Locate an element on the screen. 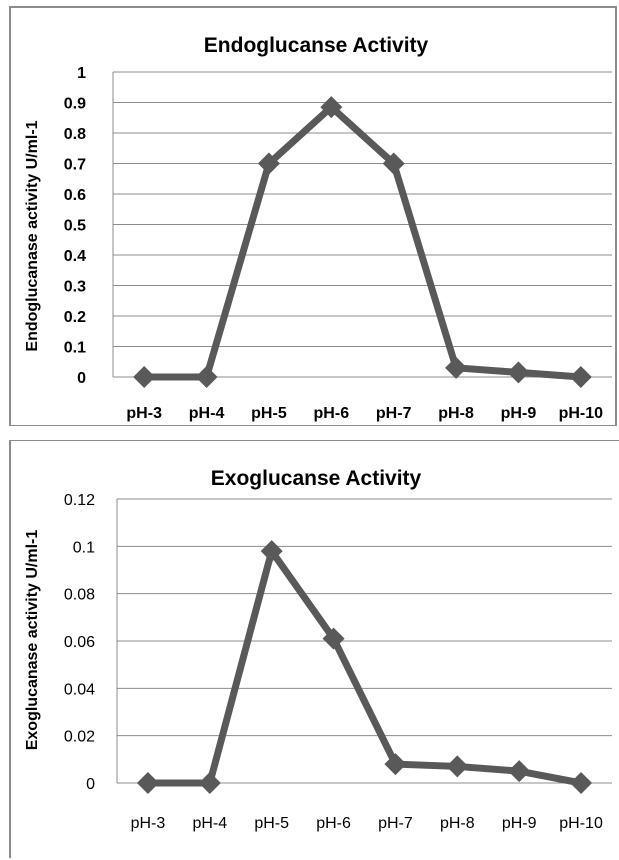  y-tick-label: 0.4 is located at coordinates (75, 256).